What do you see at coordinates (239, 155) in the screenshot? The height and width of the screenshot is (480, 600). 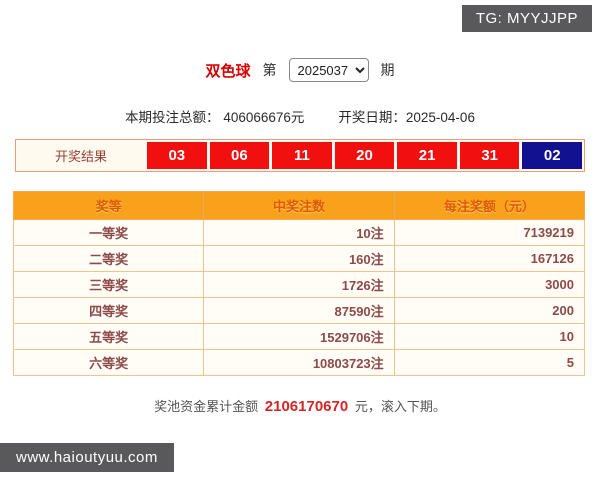 I see `red-ball-2: 06` at bounding box center [239, 155].